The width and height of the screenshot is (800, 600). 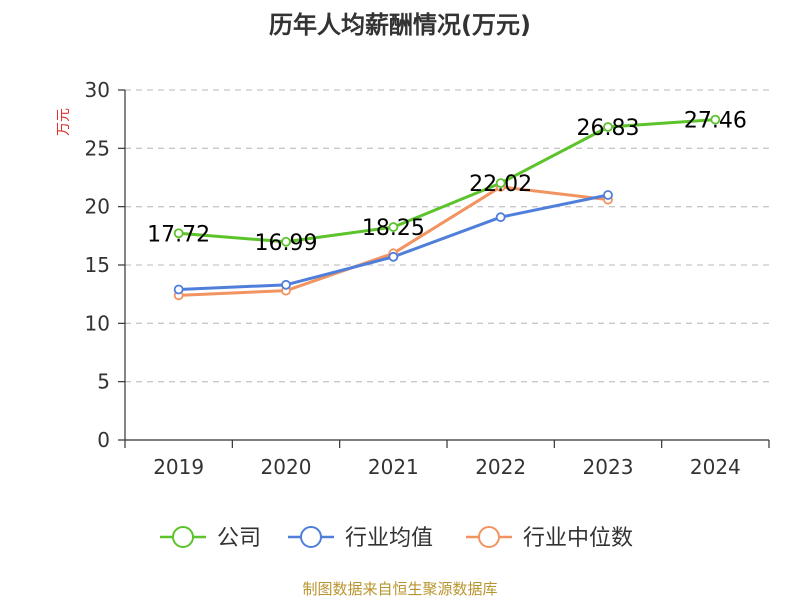 What do you see at coordinates (393, 467) in the screenshot?
I see `x-tick-label: 2021` at bounding box center [393, 467].